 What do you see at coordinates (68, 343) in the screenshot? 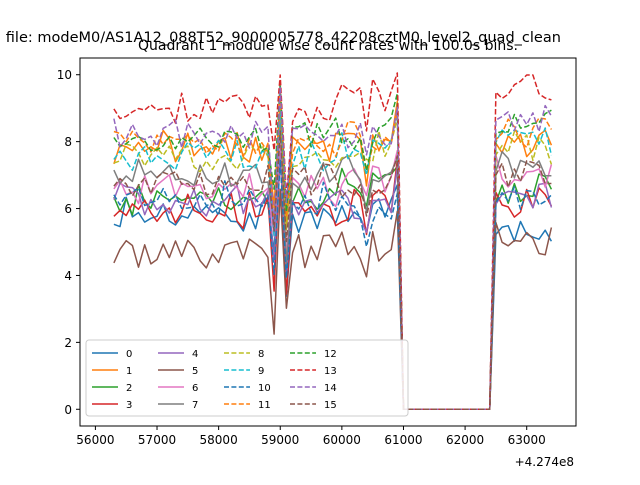
I see `y-tick-label: 2` at bounding box center [68, 343].